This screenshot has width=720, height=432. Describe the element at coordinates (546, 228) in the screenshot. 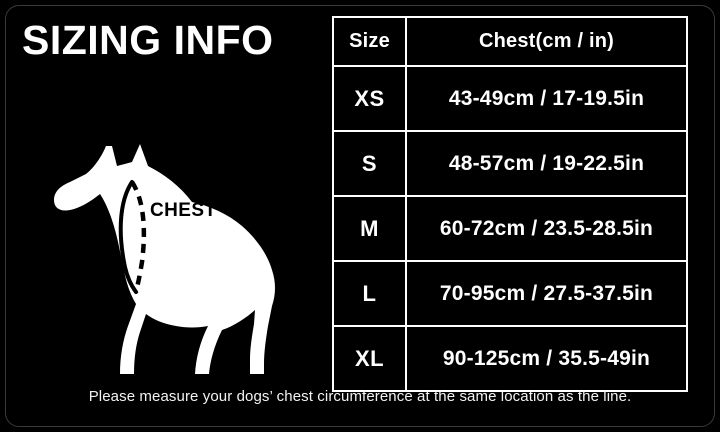

I see `cell-chest: 60-72cm / 23.5-28.5in` at that location.